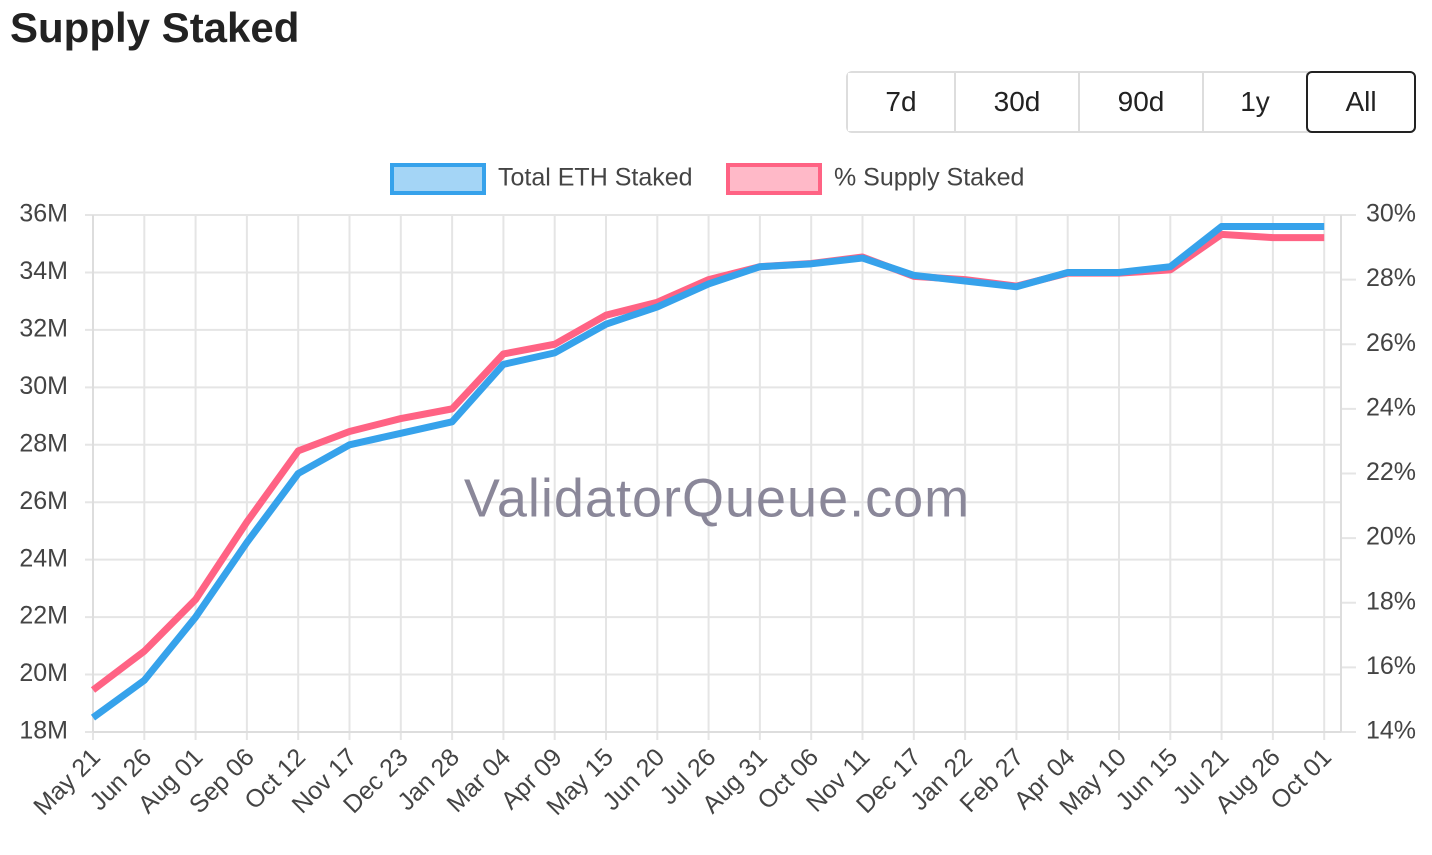 The image size is (1432, 855). I want to click on y-tick-label: 26M, so click(43, 501).